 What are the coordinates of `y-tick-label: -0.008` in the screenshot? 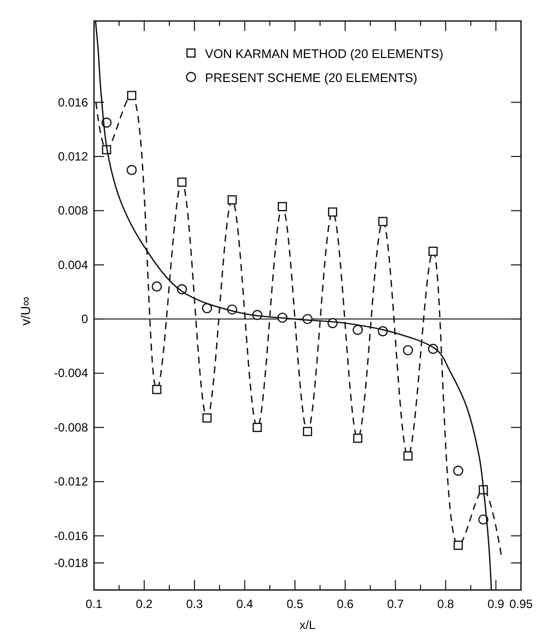 It's located at (71, 427).